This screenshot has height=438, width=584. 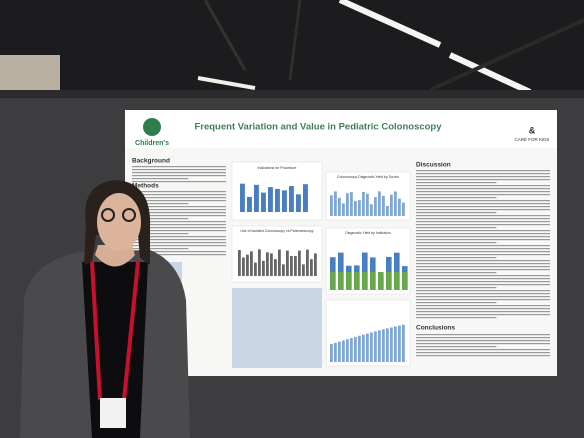 I want to click on wall-corner, so click(x=30, y=72).